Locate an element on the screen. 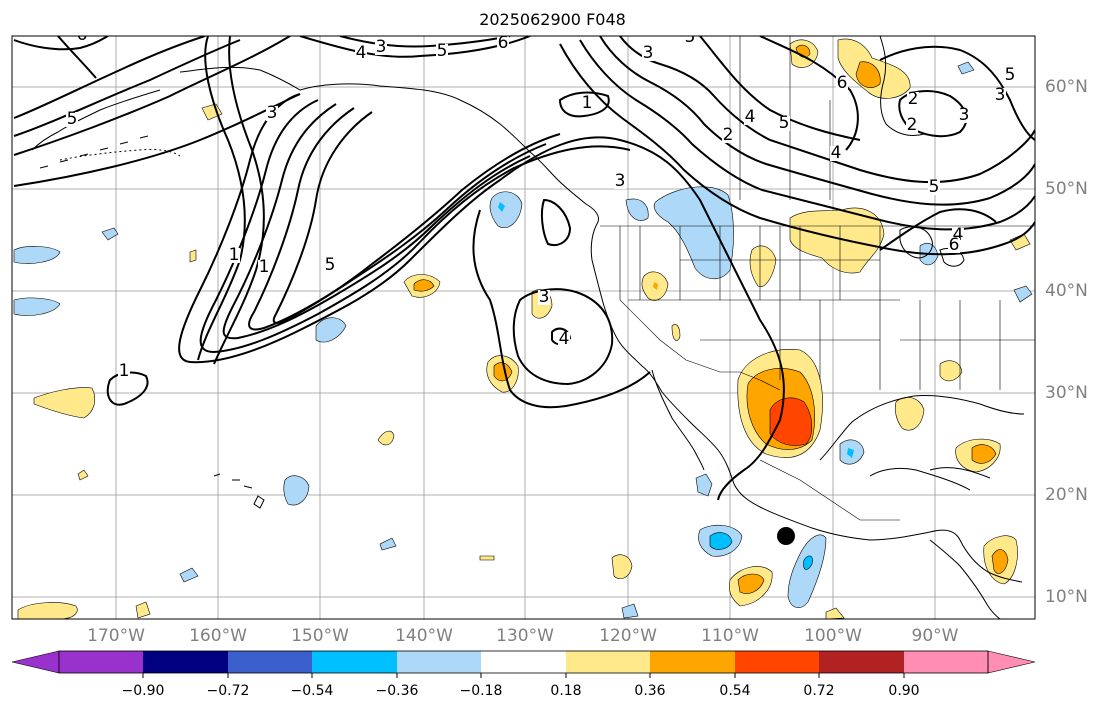 This screenshot has height=712, width=1105. colorbar-tick-label: 0.72 is located at coordinates (819, 691).